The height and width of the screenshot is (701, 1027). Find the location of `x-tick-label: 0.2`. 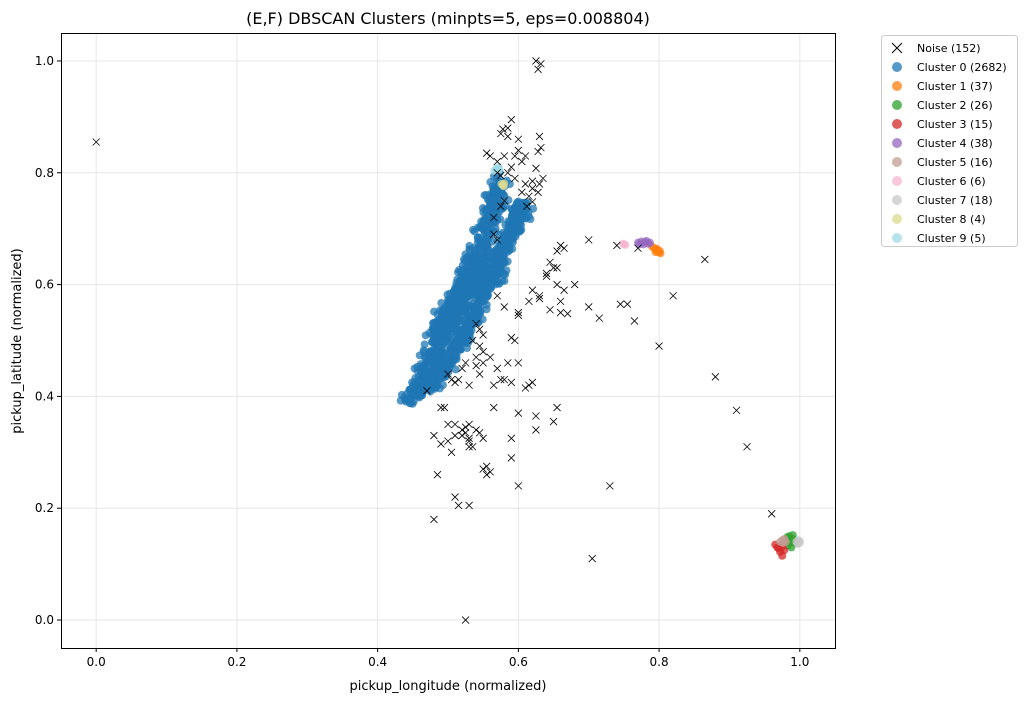

x-tick-label: 0.2 is located at coordinates (236, 662).